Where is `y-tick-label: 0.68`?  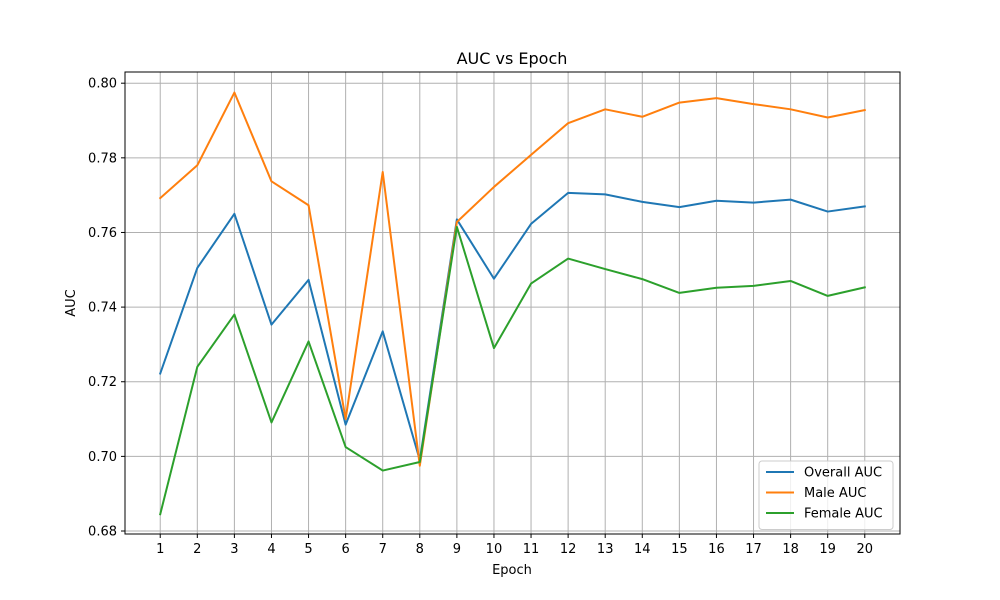
y-tick-label: 0.68 is located at coordinates (102, 532).